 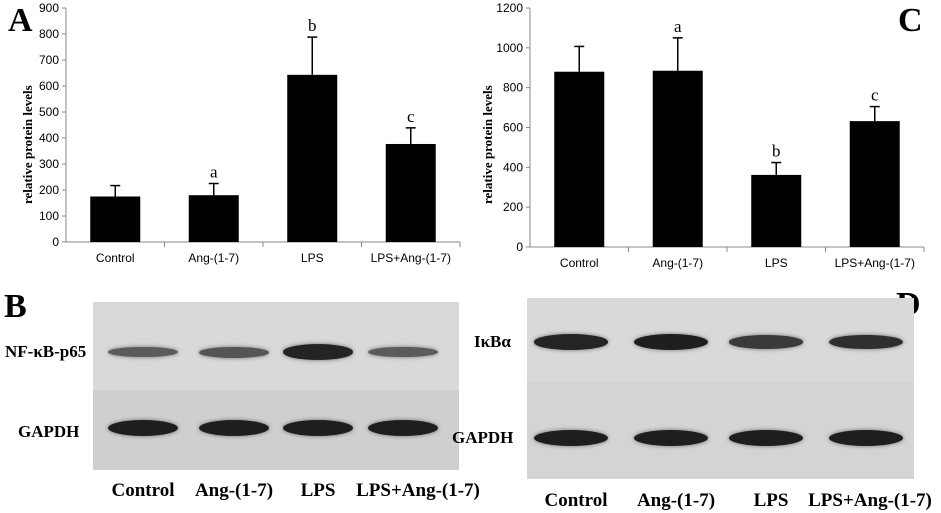 What do you see at coordinates (771, 500) in the screenshot?
I see `blot-d-lane-3: LPS` at bounding box center [771, 500].